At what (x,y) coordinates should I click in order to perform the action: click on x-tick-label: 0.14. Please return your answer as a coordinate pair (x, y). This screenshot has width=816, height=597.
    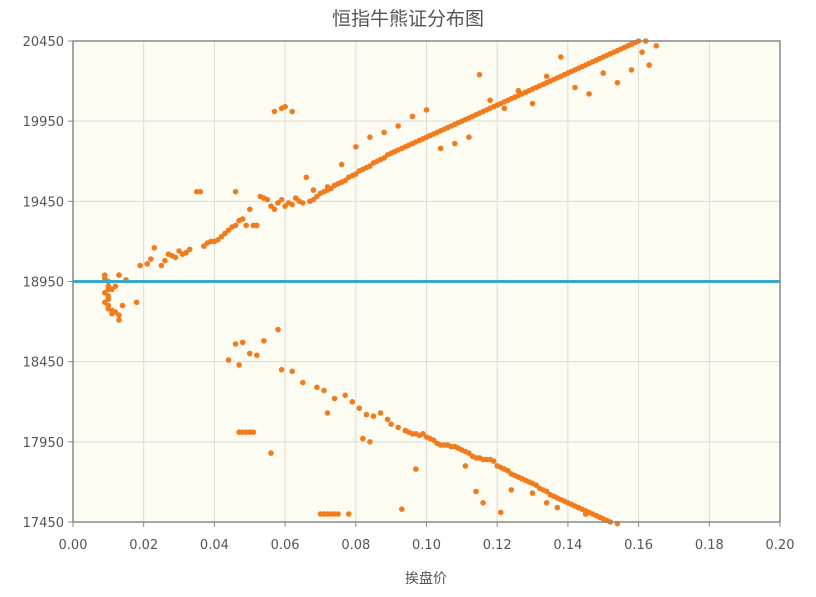
    Looking at the image, I should click on (567, 545).